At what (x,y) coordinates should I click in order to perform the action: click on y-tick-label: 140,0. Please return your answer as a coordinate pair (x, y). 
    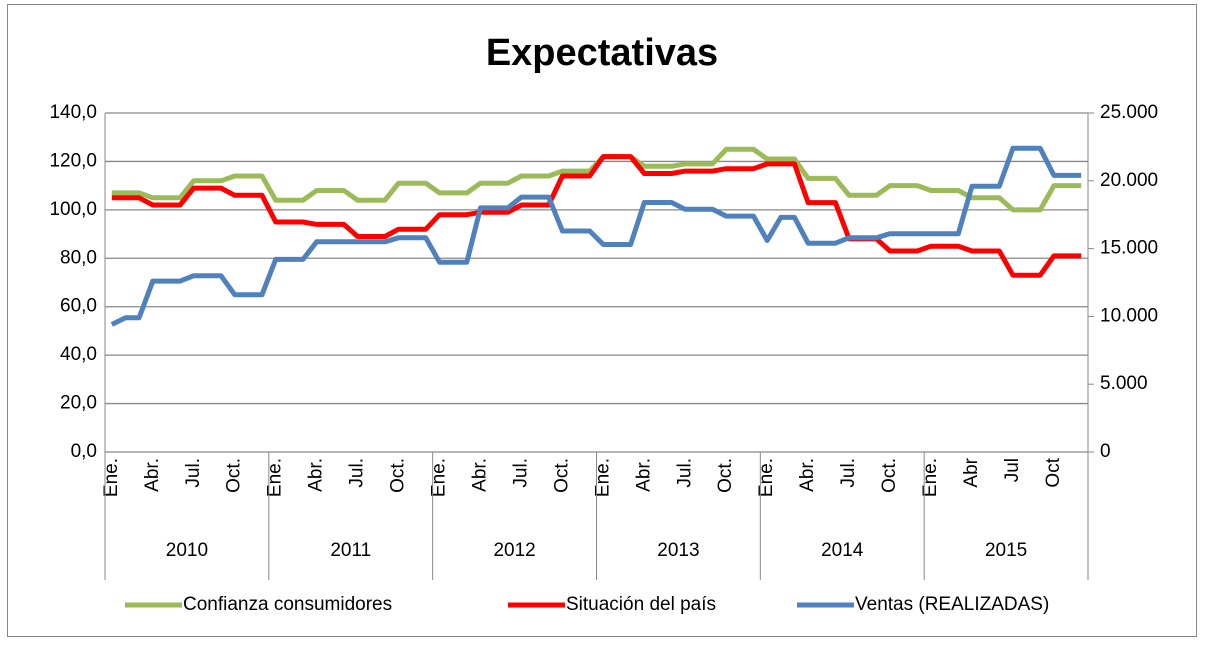
    Looking at the image, I should click on (73, 112).